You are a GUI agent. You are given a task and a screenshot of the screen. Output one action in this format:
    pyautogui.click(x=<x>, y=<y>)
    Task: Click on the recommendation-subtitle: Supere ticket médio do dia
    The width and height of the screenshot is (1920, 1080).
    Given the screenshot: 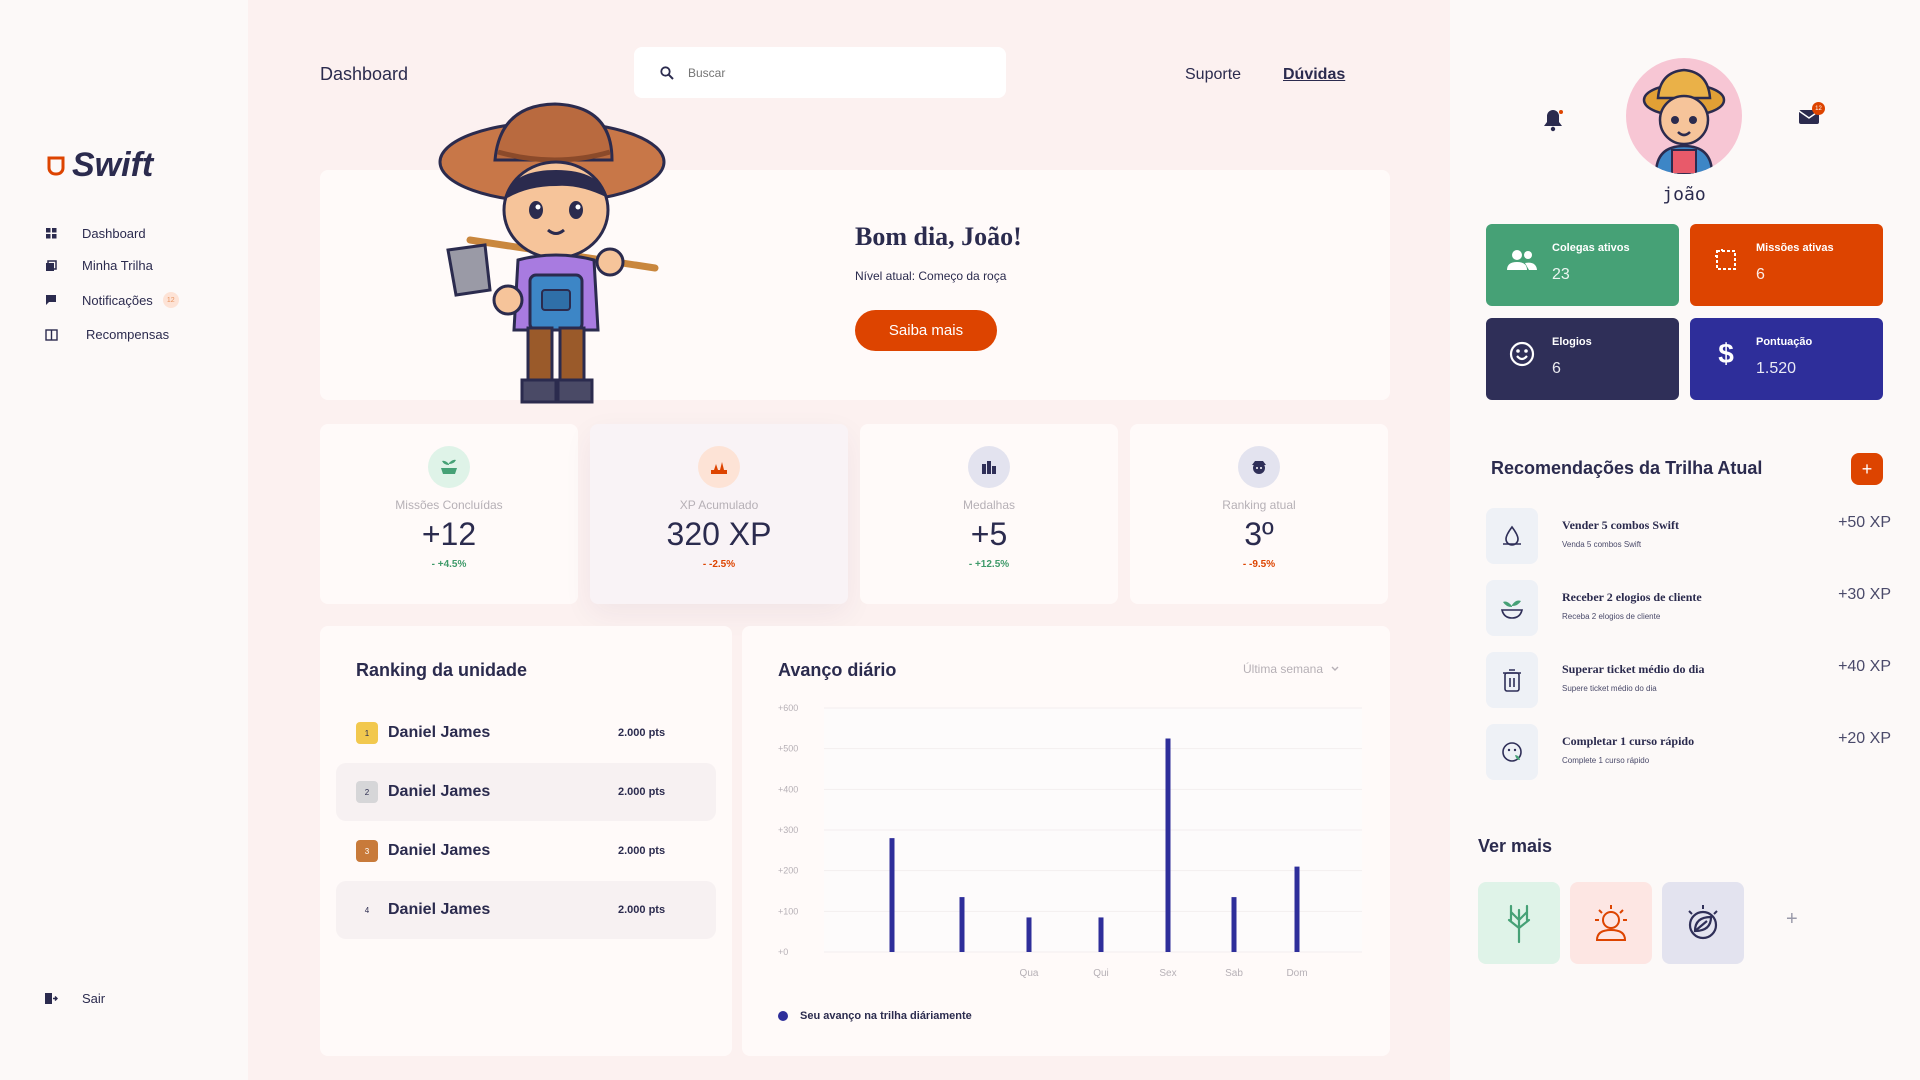 What is the action you would take?
    pyautogui.click(x=1609, y=688)
    